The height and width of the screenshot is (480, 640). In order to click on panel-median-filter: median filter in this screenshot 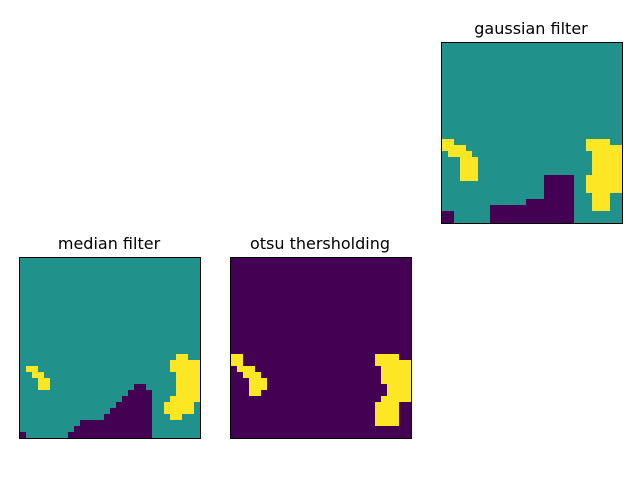, I will do `click(110, 336)`.